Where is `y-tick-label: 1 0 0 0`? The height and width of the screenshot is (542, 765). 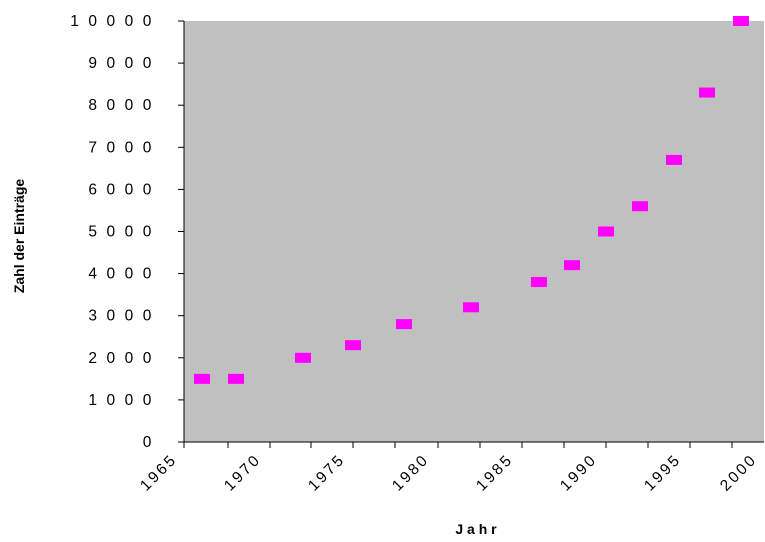 y-tick-label: 1 0 0 0 is located at coordinates (121, 400).